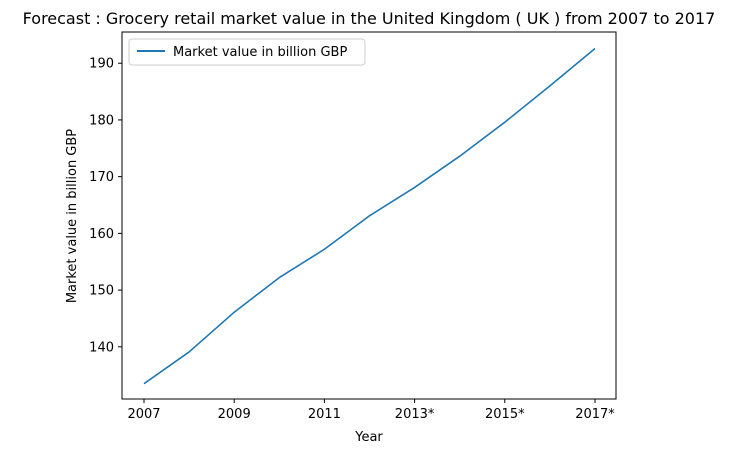 This screenshot has height=455, width=738. I want to click on x-tick-label: 2007, so click(143, 414).